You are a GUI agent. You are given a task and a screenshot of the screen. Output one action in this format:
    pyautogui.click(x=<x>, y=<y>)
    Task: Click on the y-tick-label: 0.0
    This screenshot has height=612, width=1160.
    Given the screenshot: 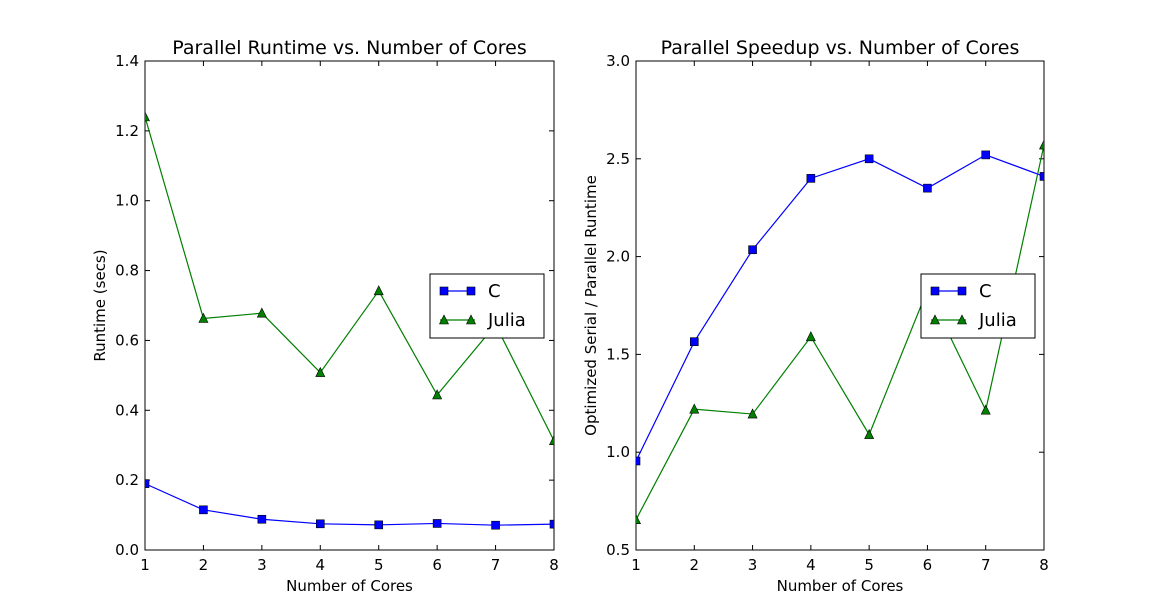 What is the action you would take?
    pyautogui.click(x=127, y=550)
    